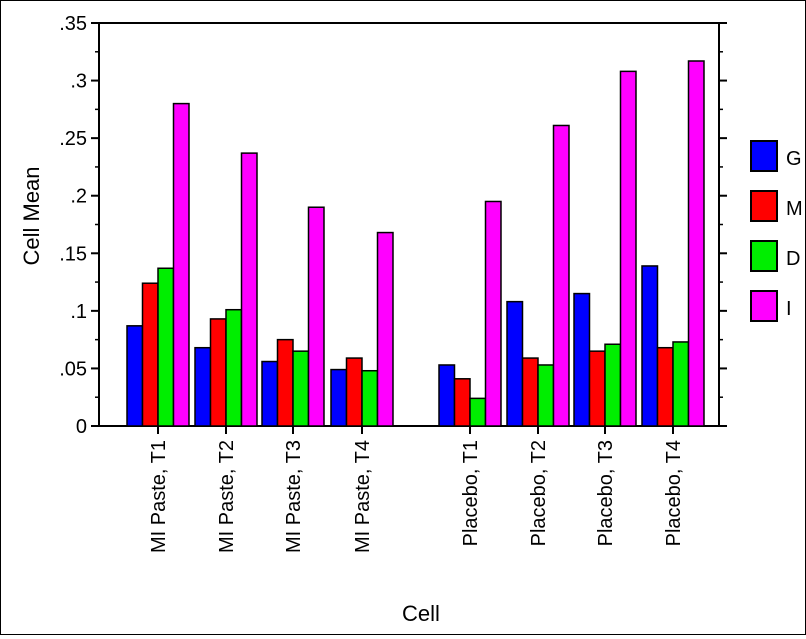 Image resolution: width=806 pixels, height=639 pixels. I want to click on legend: G M D I, so click(776, 231).